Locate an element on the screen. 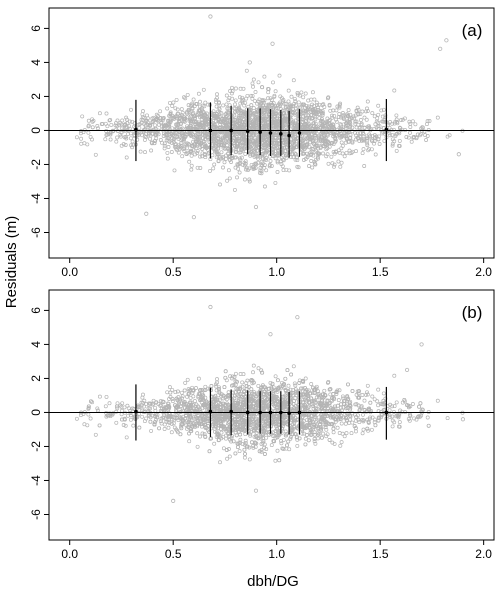  panel-label: (a) is located at coordinates (472, 30).